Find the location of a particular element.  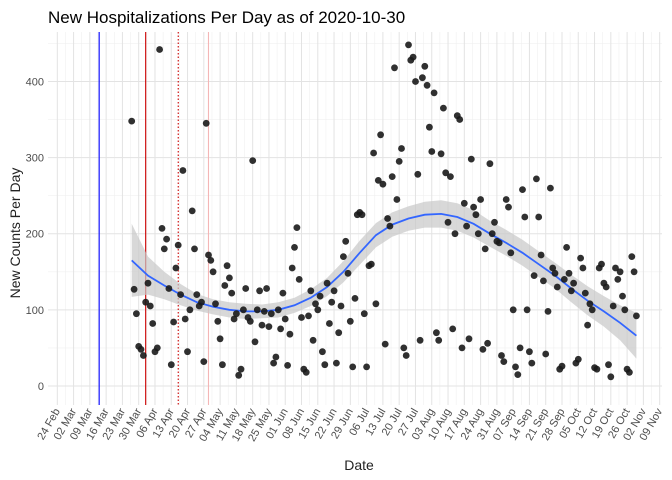

y-tick-label: 100 is located at coordinates (35, 311).